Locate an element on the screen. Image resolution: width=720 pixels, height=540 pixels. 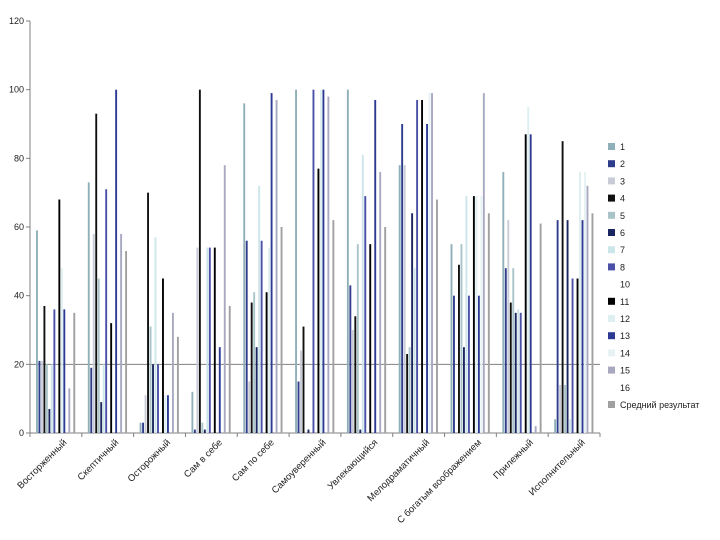
bar-Средний-результат-8 is located at coordinates (488, 323).